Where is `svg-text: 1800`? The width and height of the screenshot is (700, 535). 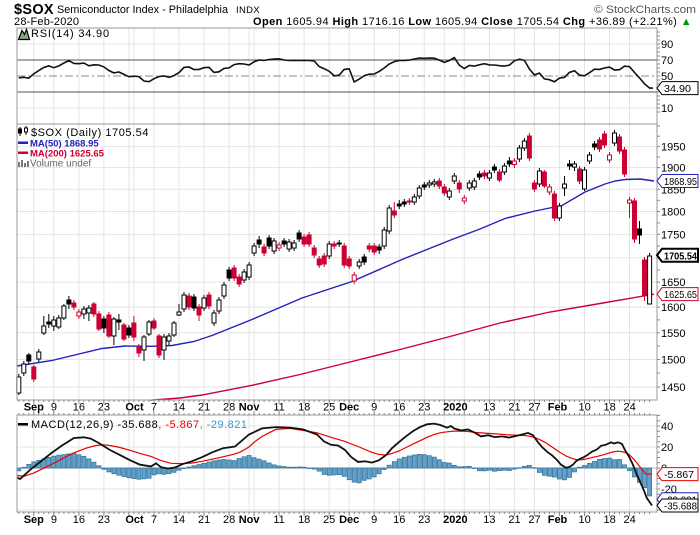
svg-text: 1800 is located at coordinates (673, 213).